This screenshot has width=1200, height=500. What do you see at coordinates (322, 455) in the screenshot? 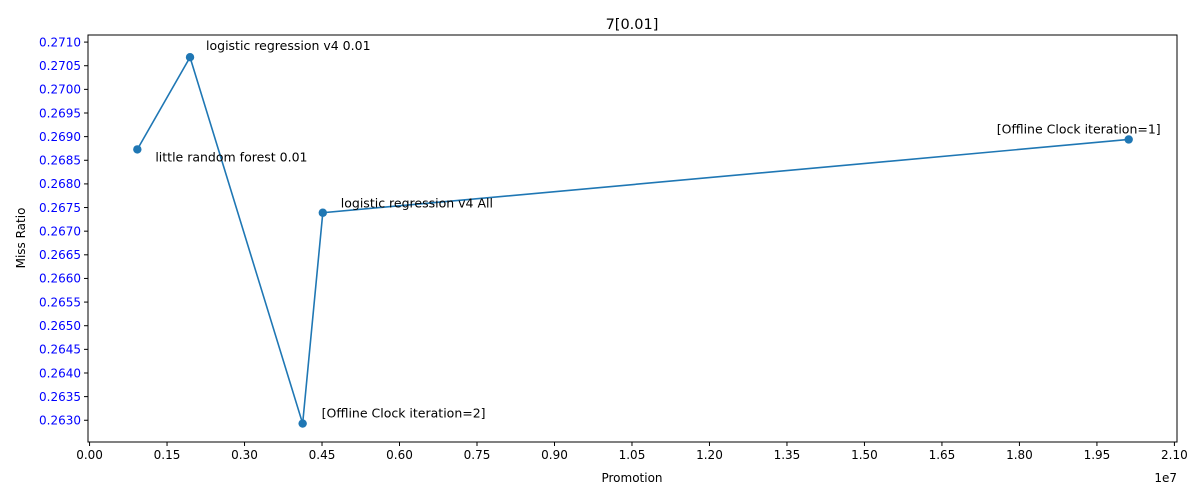
I see `x-tick-label: 0.45` at bounding box center [322, 455].